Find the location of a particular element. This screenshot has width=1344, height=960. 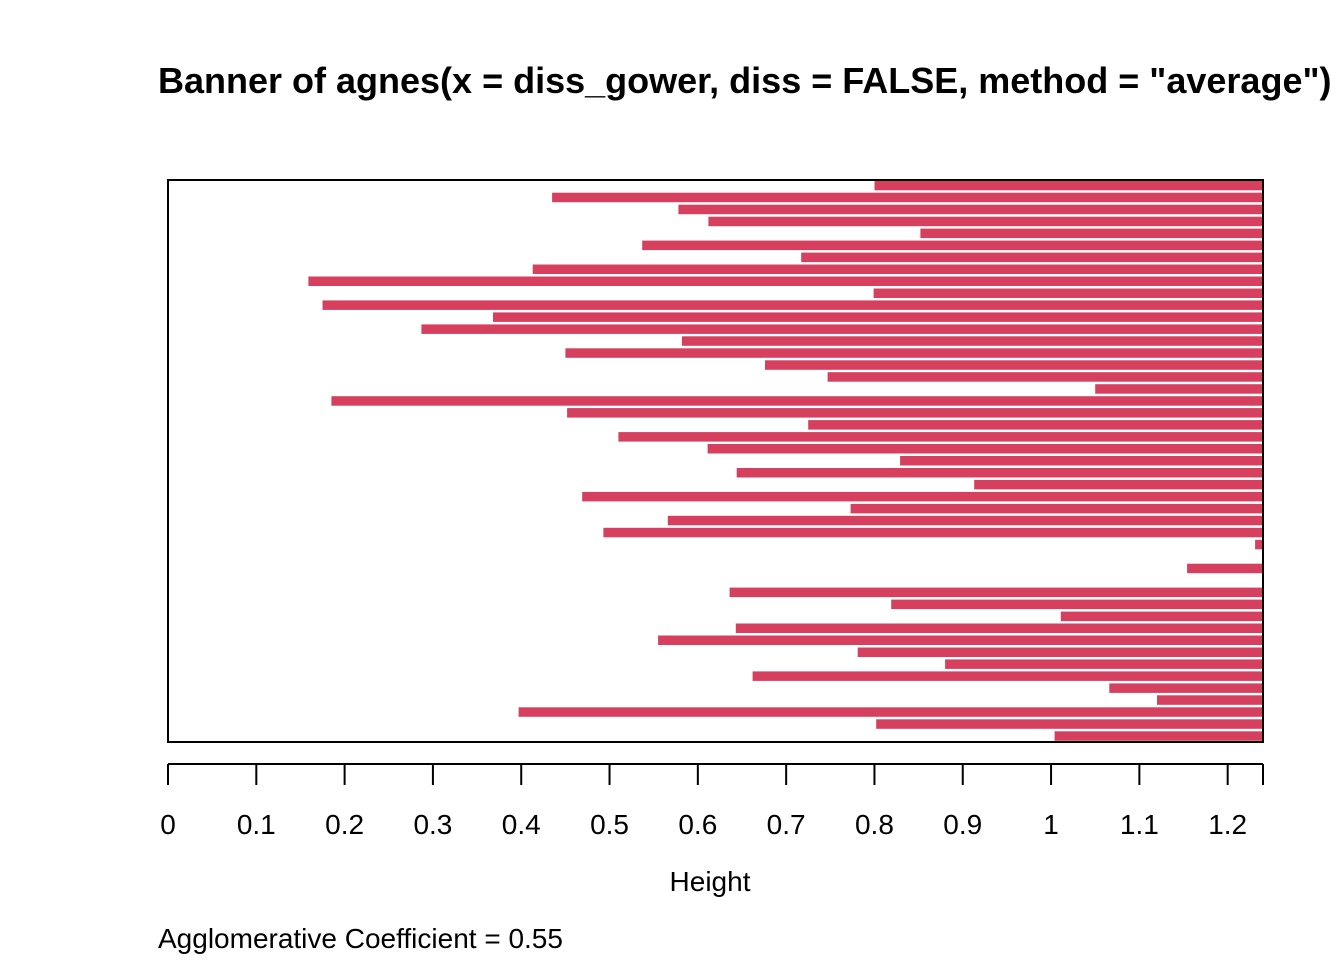

x-tick-label: 0.2 is located at coordinates (344, 824).